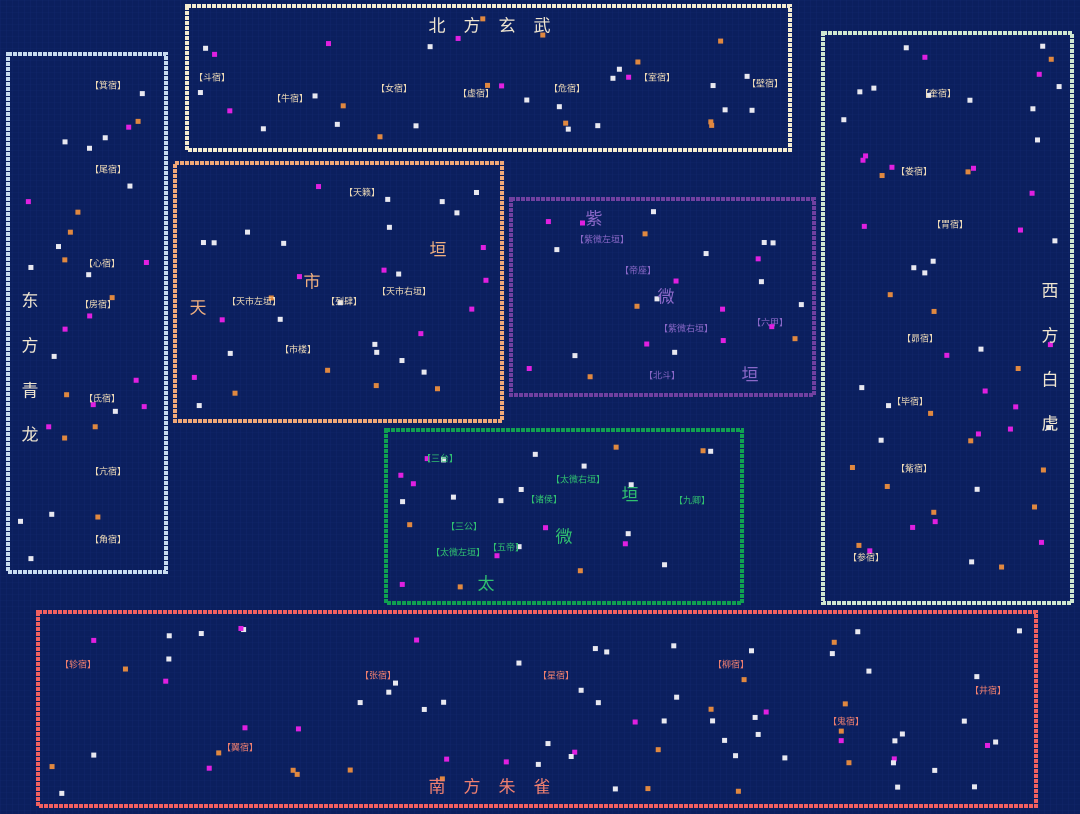 This screenshot has height=814, width=1080. Describe the element at coordinates (731, 665) in the screenshot. I see `asterism-label: 【柳宿】` at that location.